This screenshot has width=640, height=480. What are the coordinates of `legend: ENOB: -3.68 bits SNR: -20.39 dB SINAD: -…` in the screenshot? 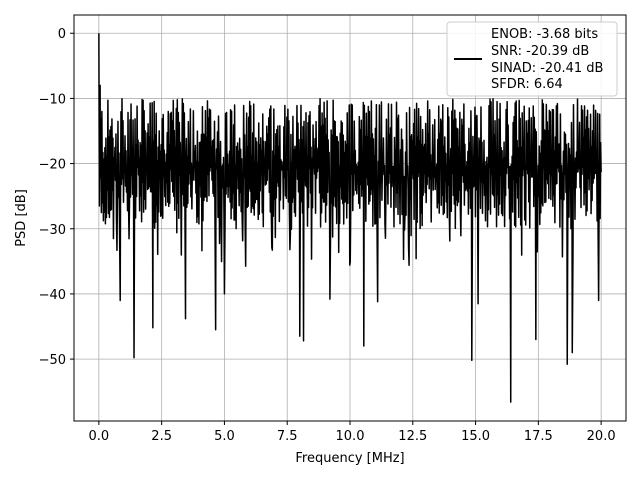 It's located at (532, 59).